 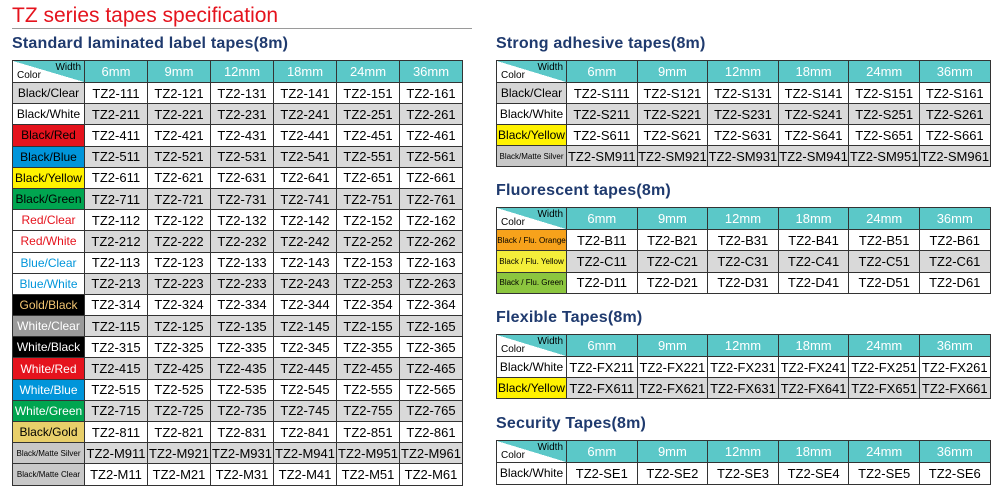 What do you see at coordinates (602, 114) in the screenshot?
I see `tape-code: TZ2-S211` at bounding box center [602, 114].